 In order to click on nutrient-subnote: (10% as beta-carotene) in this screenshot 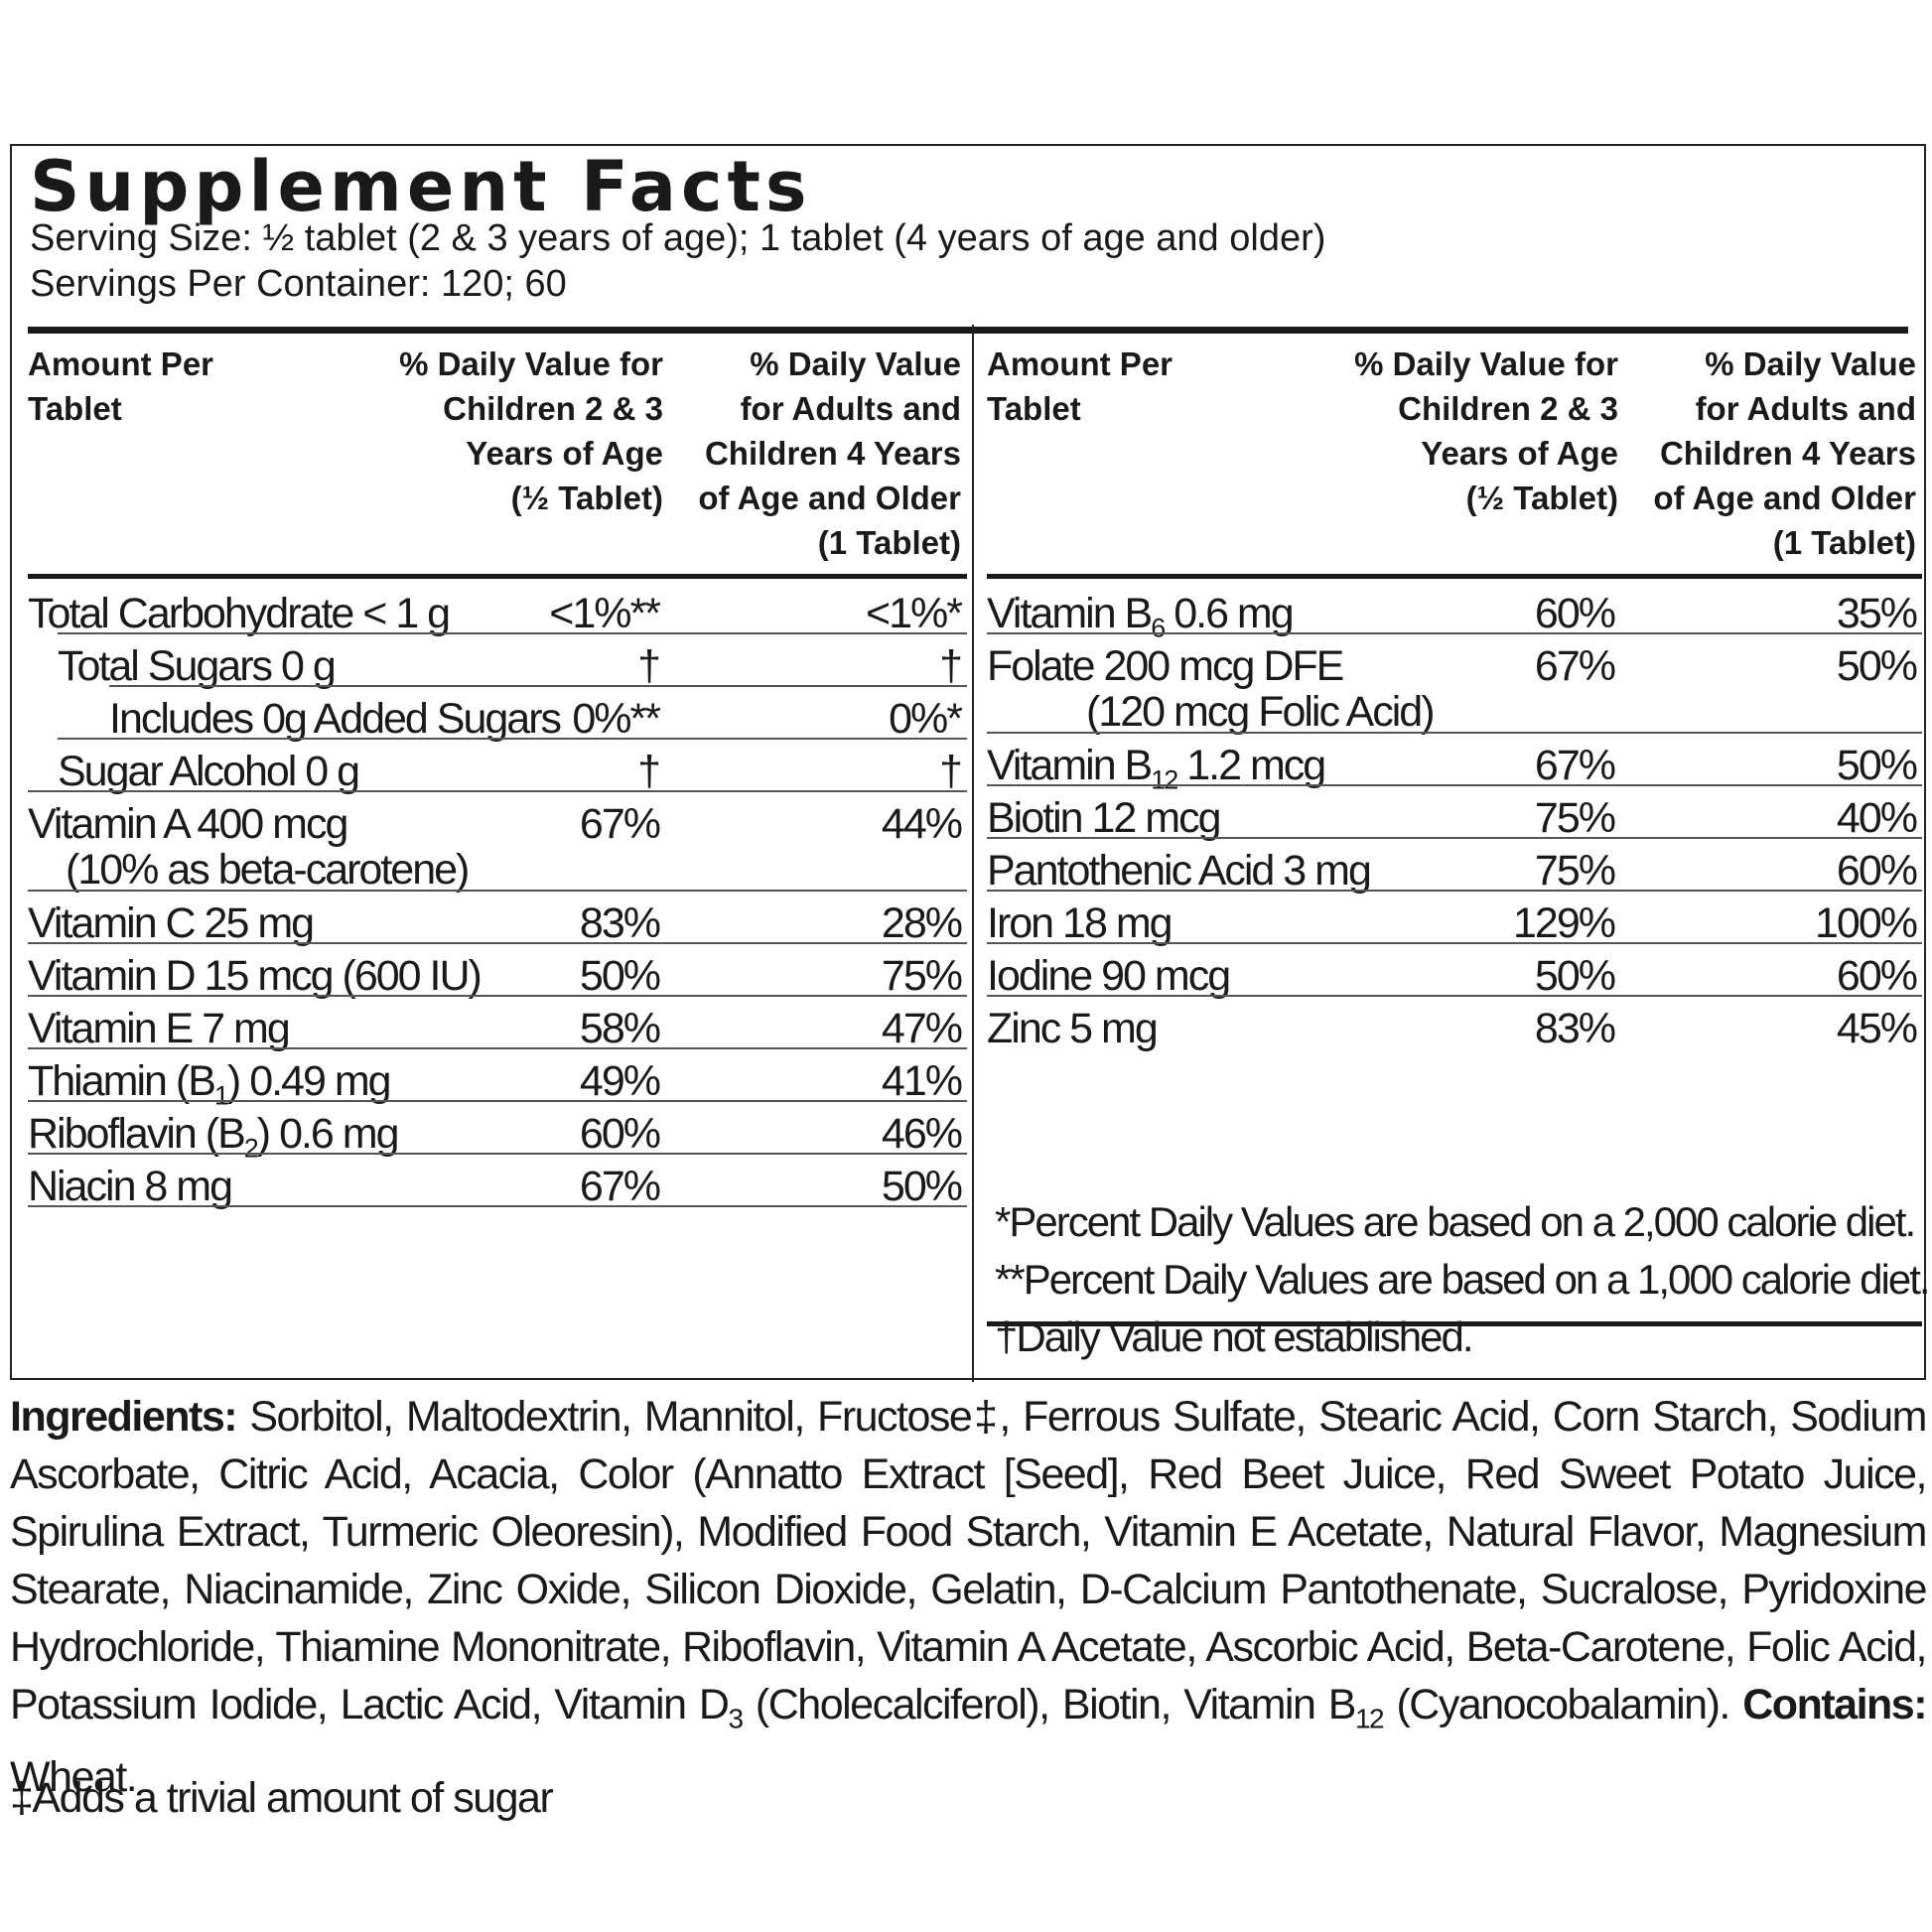, I will do `click(268, 870)`.